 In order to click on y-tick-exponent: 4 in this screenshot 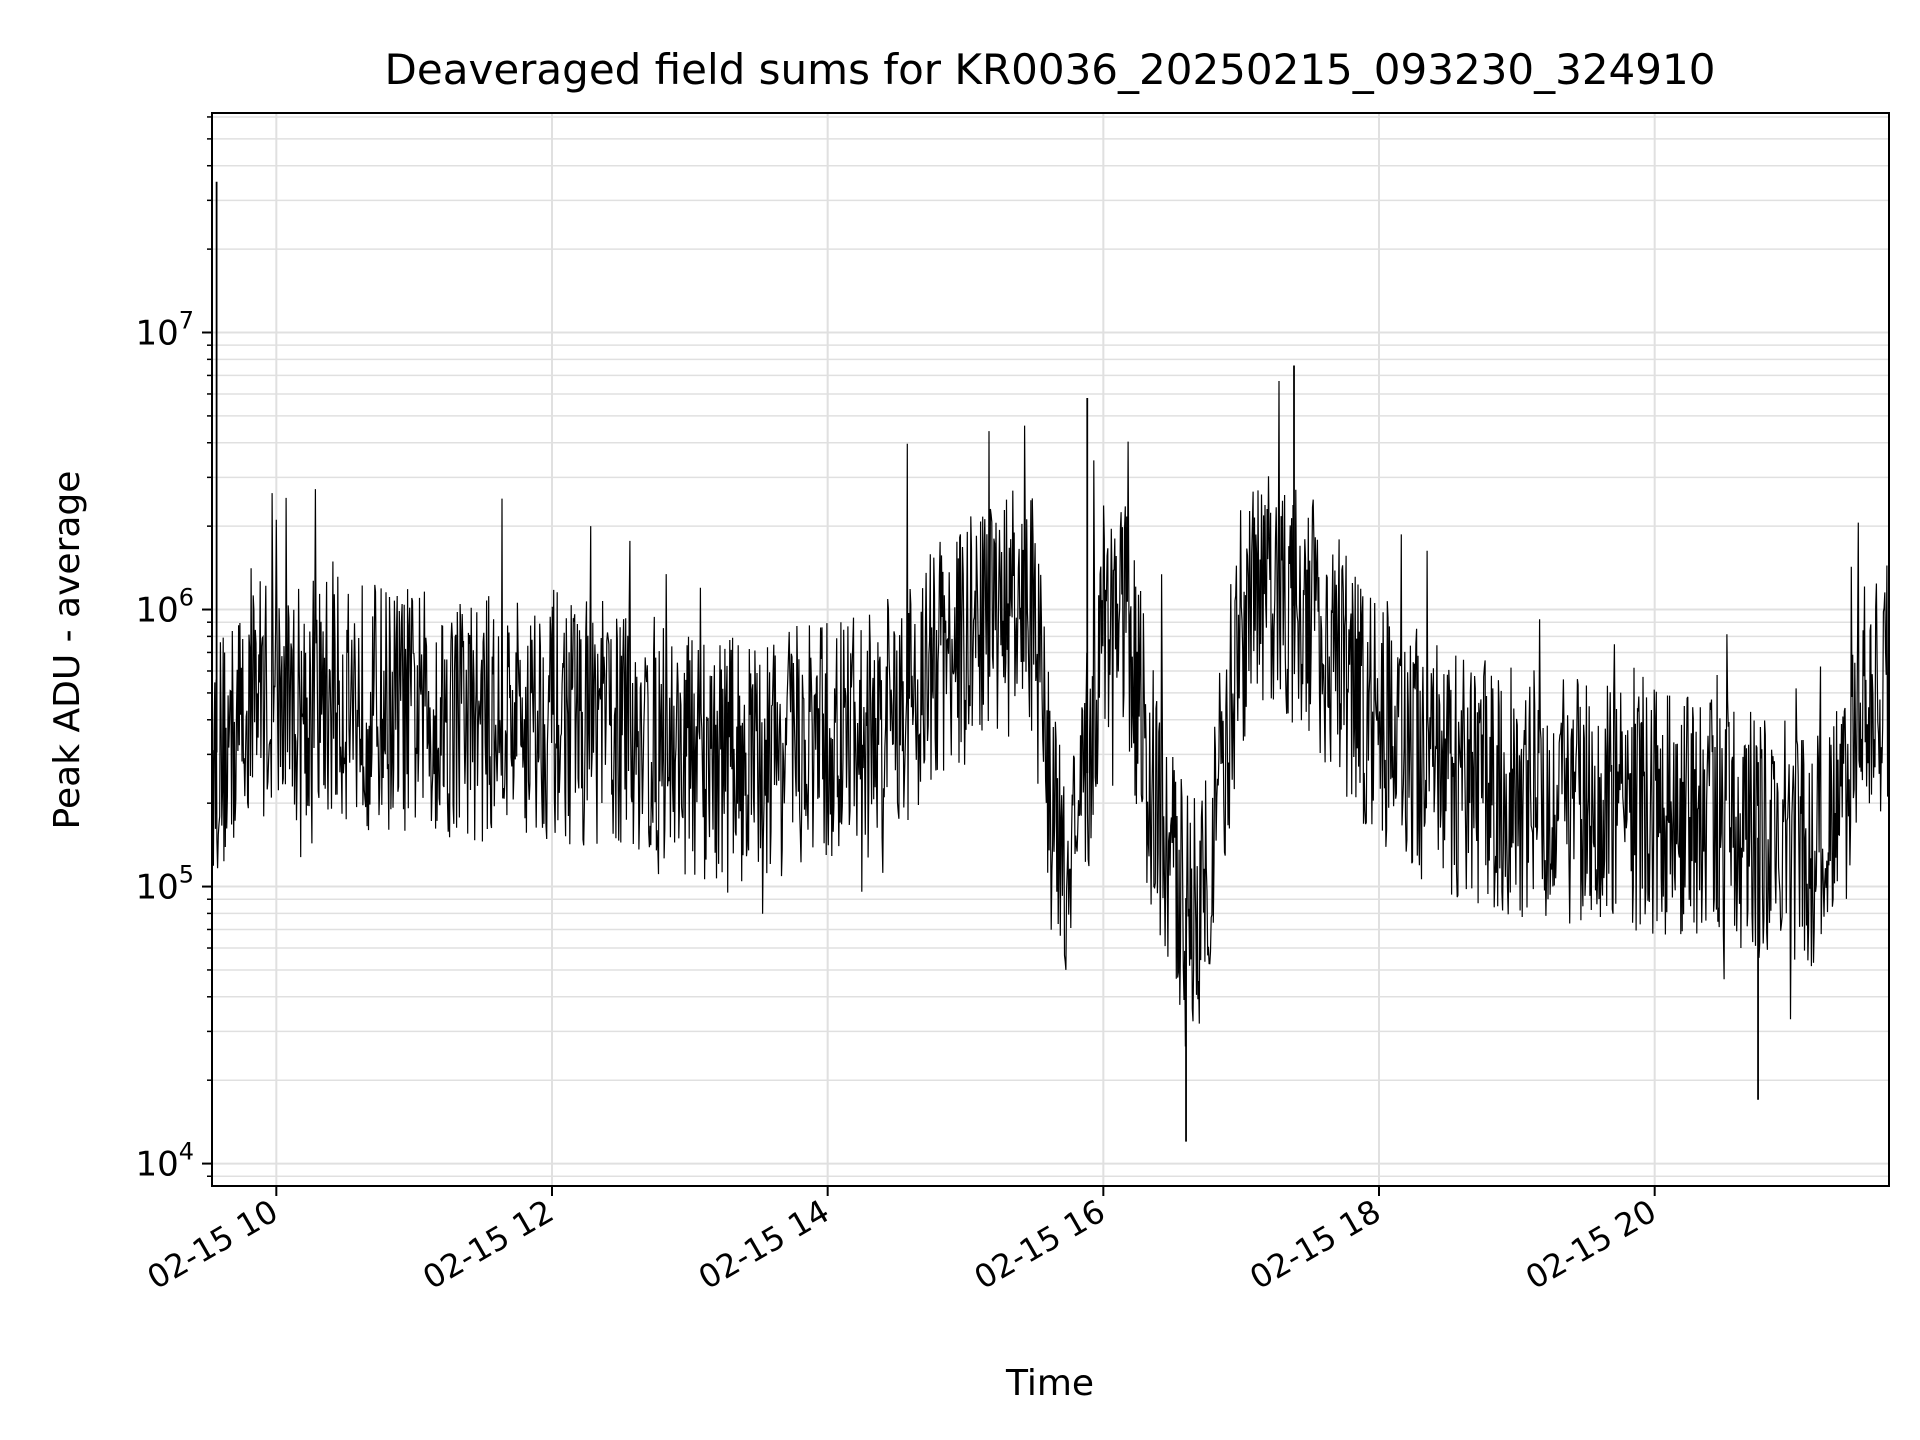, I will do `click(186, 1152)`.